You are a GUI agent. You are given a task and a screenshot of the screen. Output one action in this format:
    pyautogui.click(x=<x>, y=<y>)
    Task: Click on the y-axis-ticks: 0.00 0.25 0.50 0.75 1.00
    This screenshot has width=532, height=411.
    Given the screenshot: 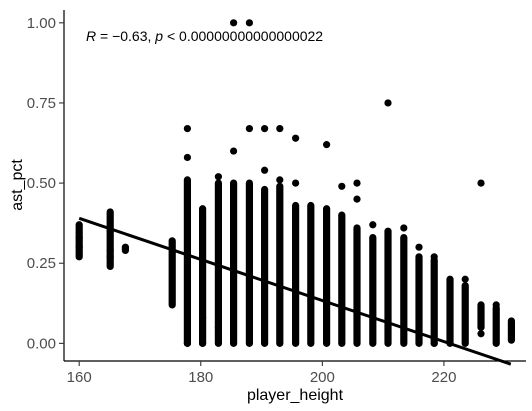 What is the action you would take?
    pyautogui.click(x=45, y=183)
    